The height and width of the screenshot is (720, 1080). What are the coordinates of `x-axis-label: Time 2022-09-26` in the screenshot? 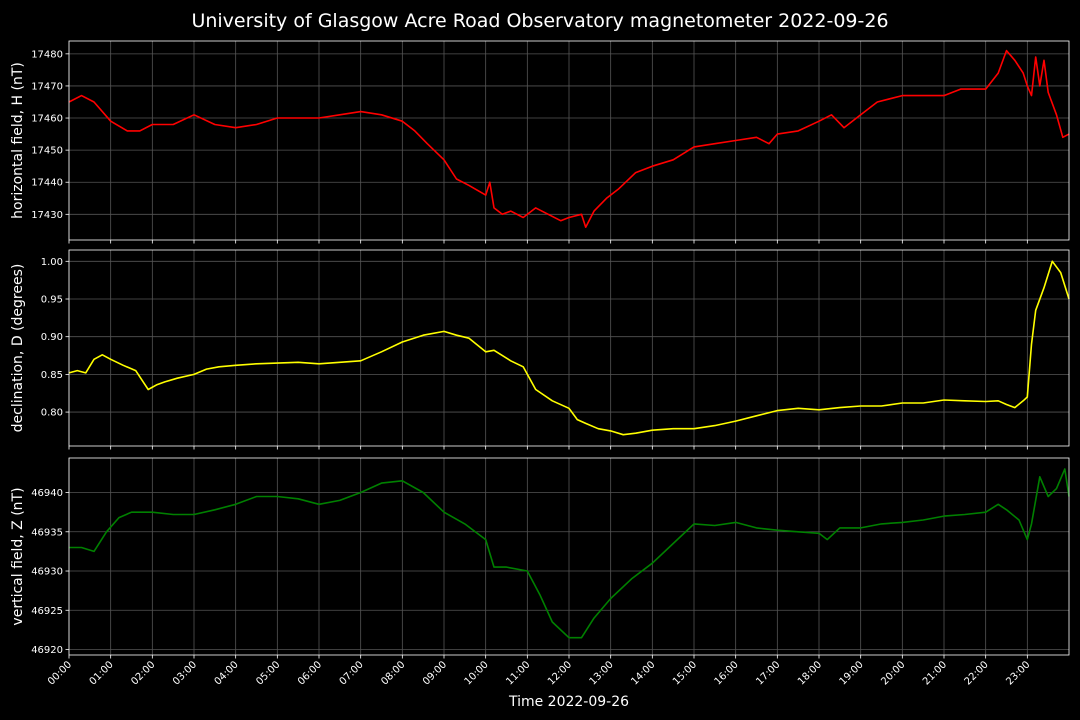 It's located at (568, 702).